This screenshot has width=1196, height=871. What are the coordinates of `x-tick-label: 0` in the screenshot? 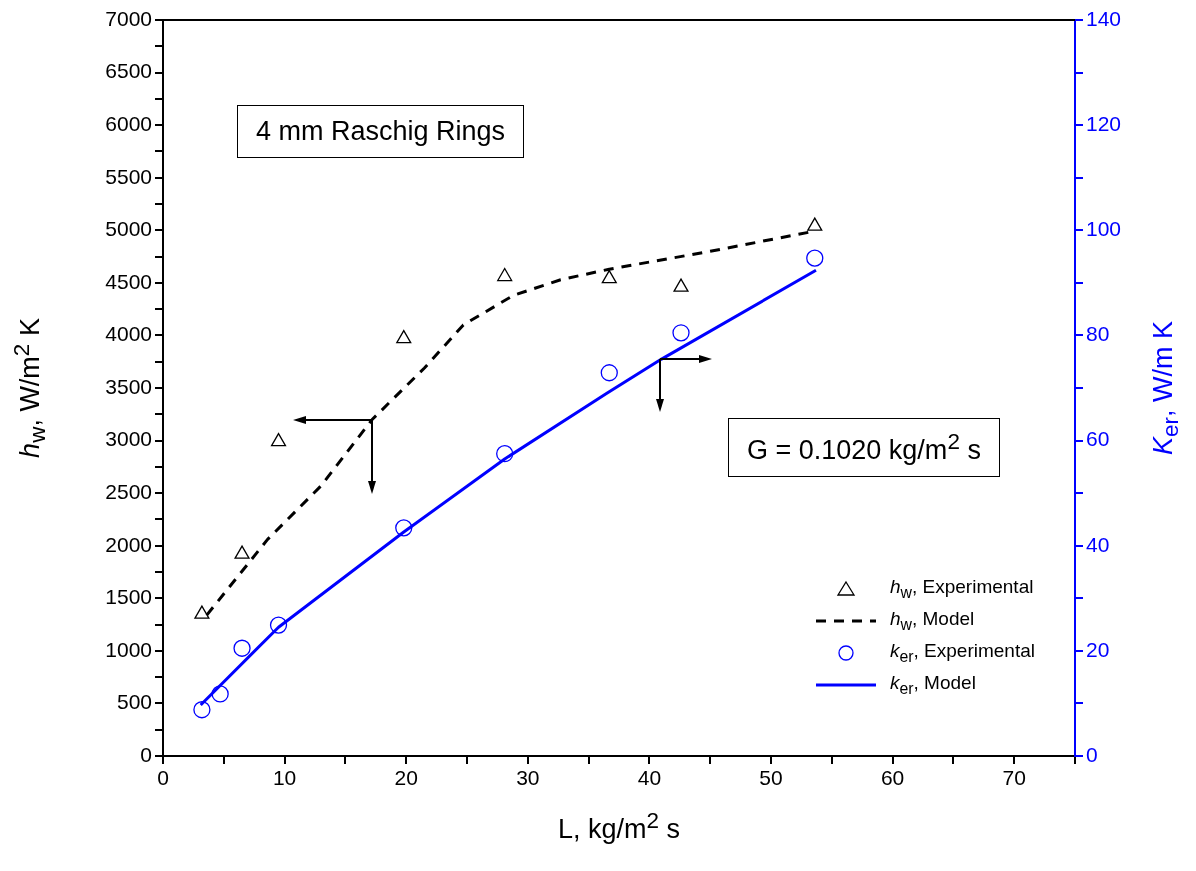 It's located at (163, 778).